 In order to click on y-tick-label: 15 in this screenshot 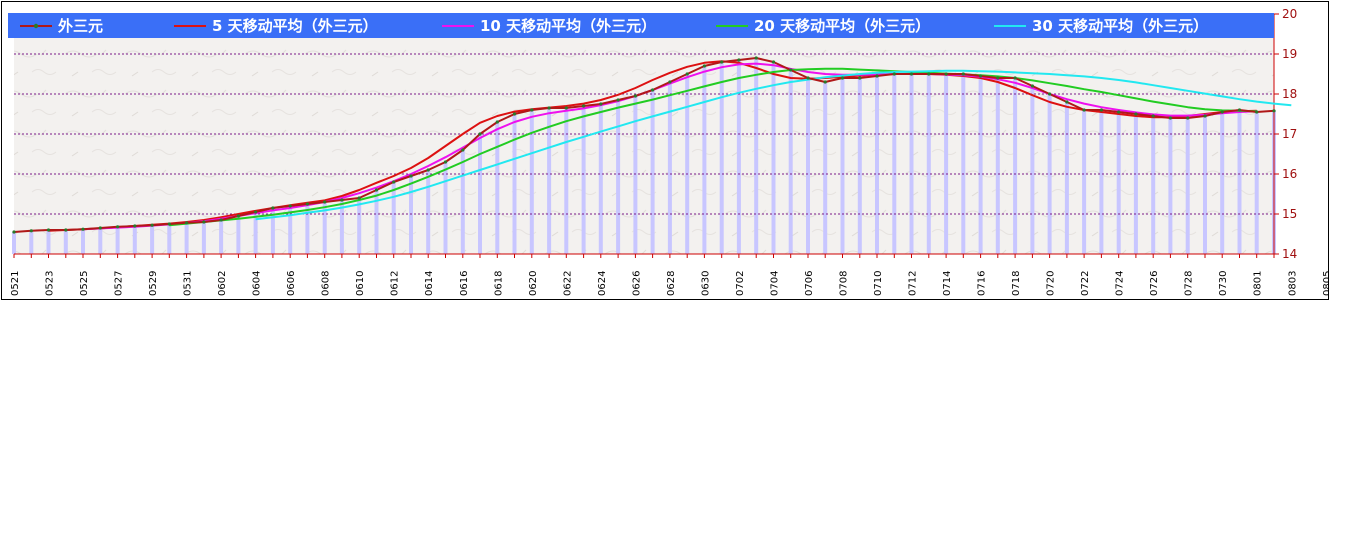, I will do `click(1289, 214)`.